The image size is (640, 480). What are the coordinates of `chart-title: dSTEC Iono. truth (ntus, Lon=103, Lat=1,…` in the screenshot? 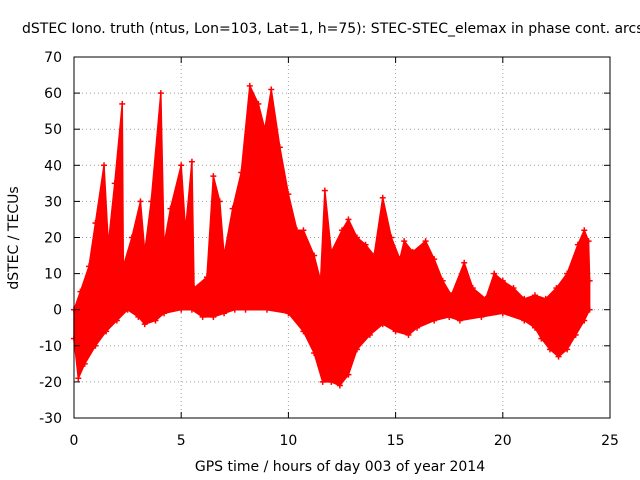 It's located at (331, 29).